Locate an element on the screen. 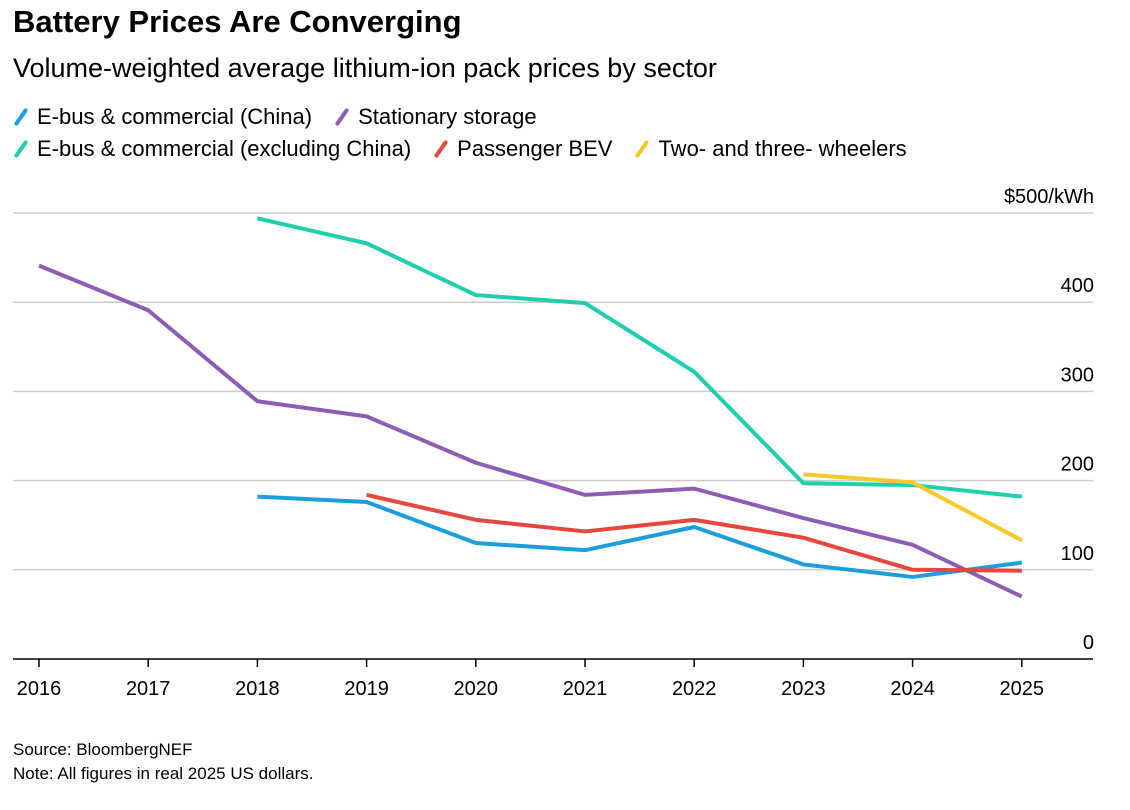 This screenshot has height=810, width=1130. legend-label: Two- and three- wheelers is located at coordinates (782, 148).